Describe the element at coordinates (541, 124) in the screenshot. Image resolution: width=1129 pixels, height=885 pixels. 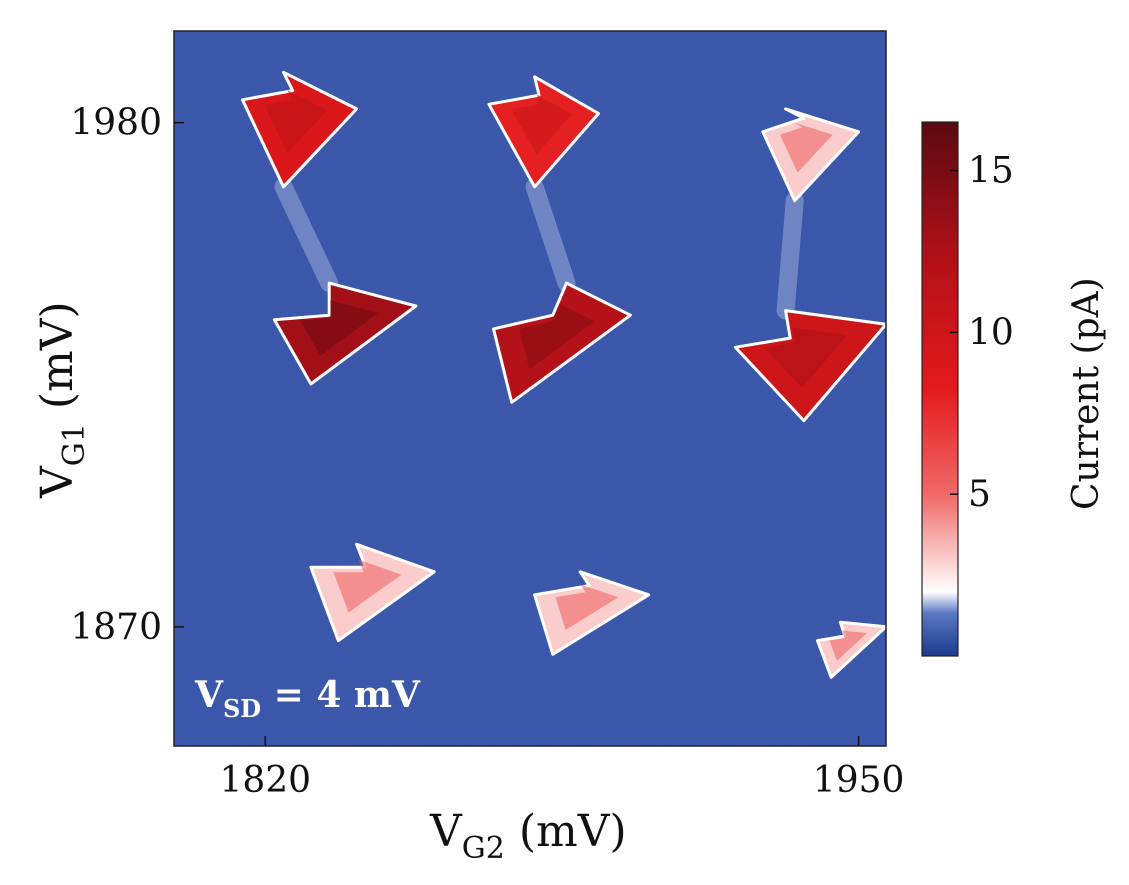
I see `top-middle-triangle-core` at that location.